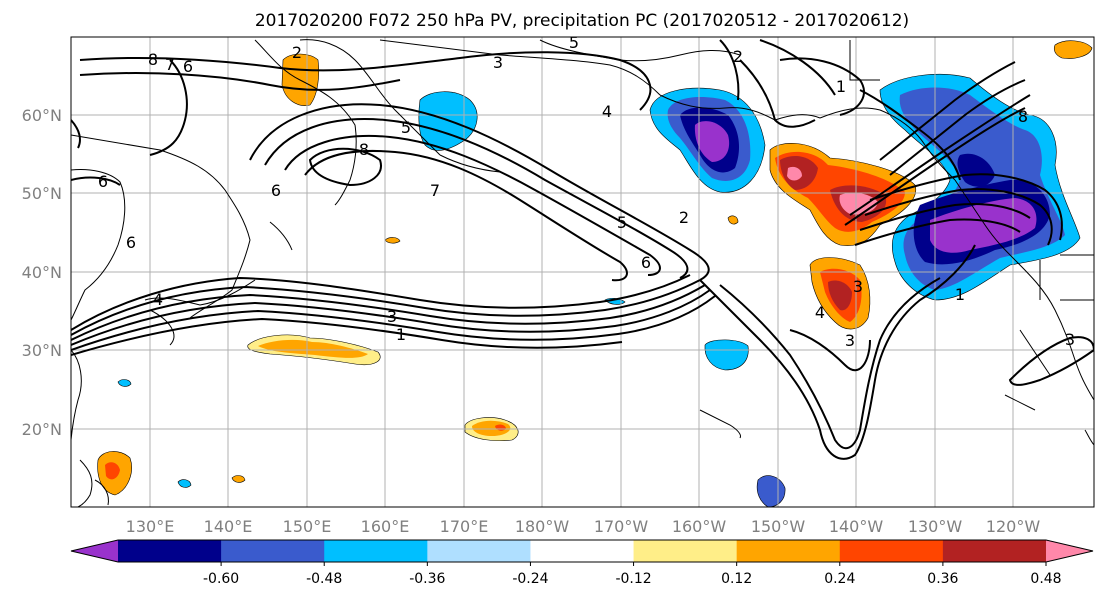  What do you see at coordinates (42, 115) in the screenshot?
I see `lat-label-60n: 60°N` at bounding box center [42, 115].